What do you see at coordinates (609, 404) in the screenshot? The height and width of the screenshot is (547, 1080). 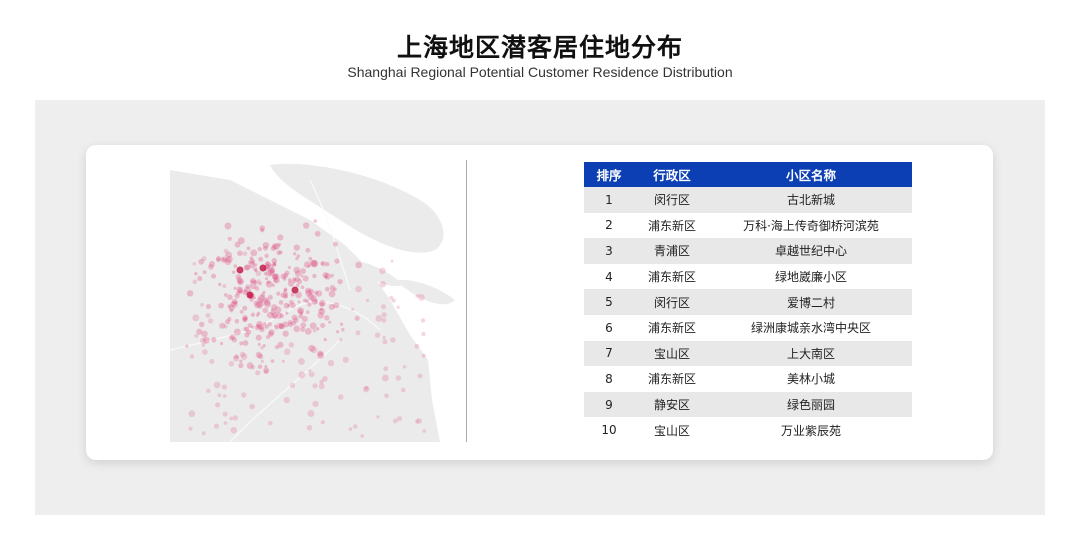 I see `cell-rank: 9` at bounding box center [609, 404].